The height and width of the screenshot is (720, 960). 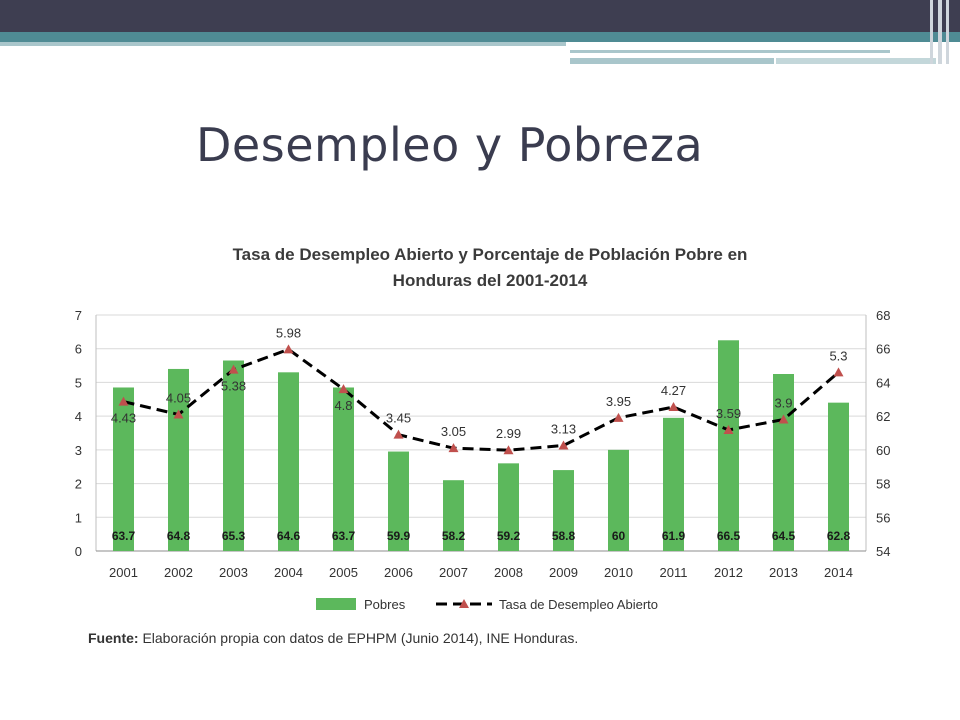 I want to click on line-data-label: 3.9, so click(x=783, y=403).